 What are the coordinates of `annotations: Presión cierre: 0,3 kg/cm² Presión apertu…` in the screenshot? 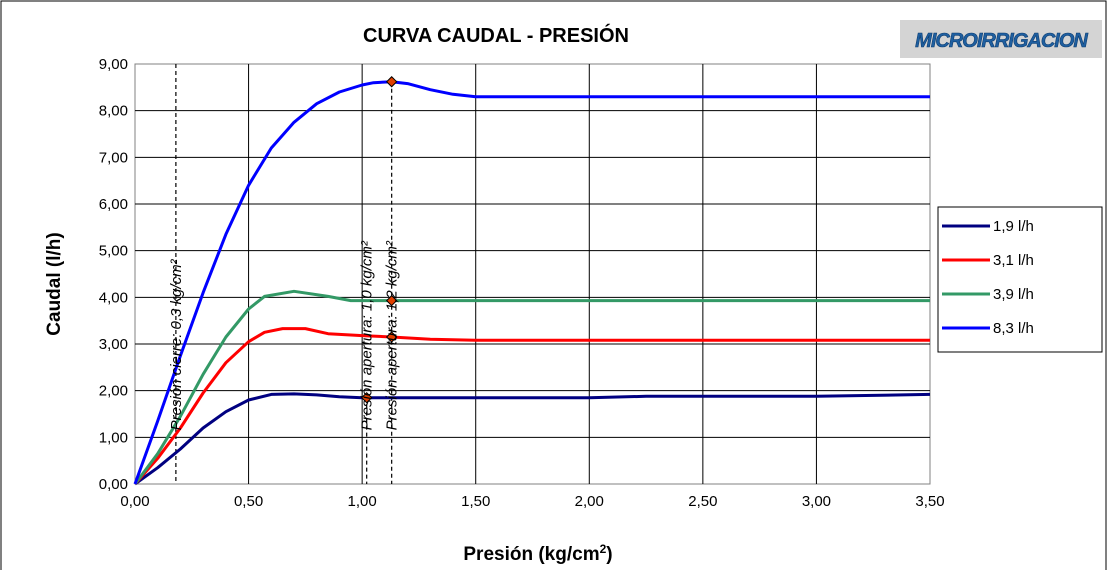 It's located at (284, 335).